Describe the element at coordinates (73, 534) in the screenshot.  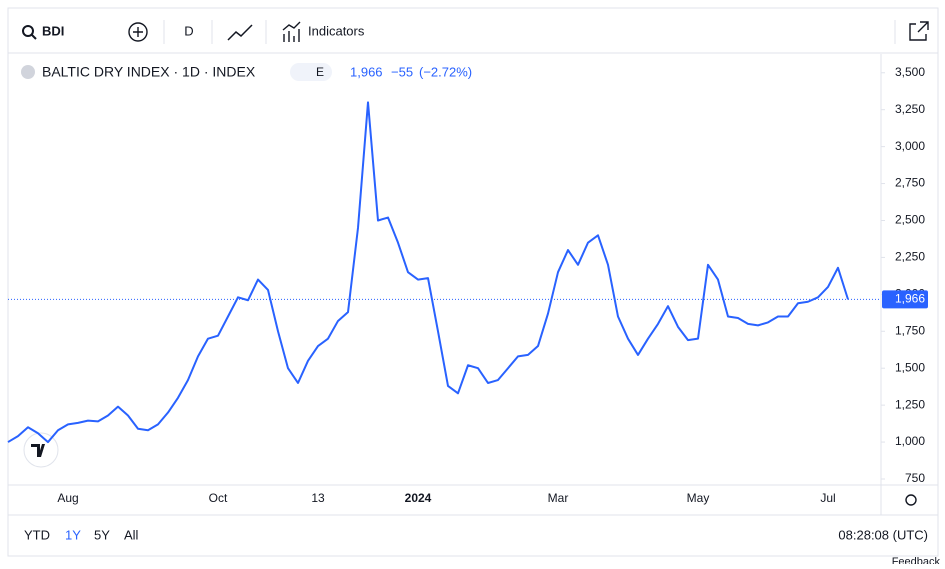
I see `range-button: 1Y` at that location.